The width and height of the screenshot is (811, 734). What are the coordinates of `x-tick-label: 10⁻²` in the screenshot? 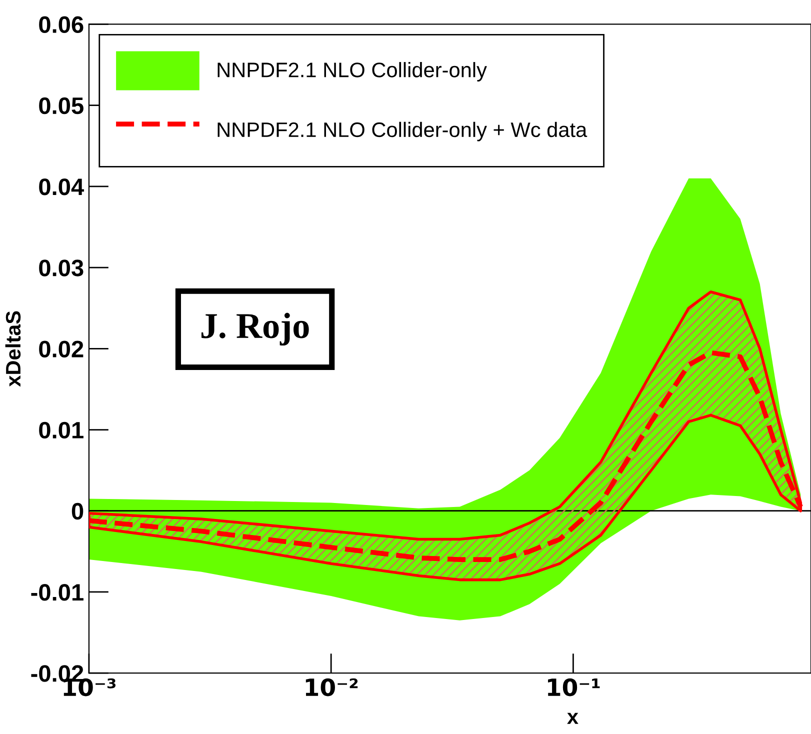 It's located at (332, 687).